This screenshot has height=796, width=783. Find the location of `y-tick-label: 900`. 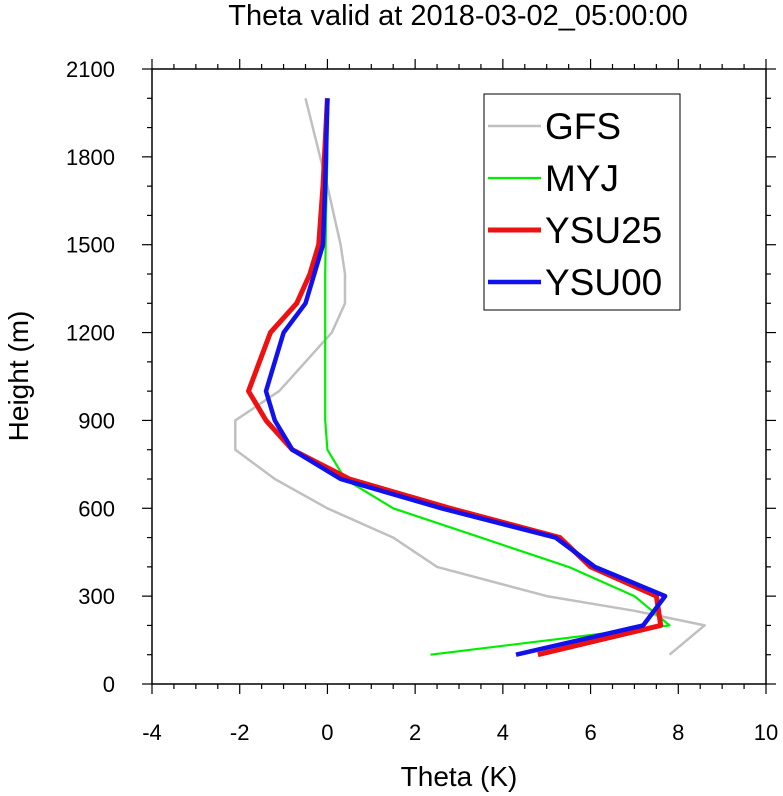

y-tick-label: 900 is located at coordinates (96, 420).